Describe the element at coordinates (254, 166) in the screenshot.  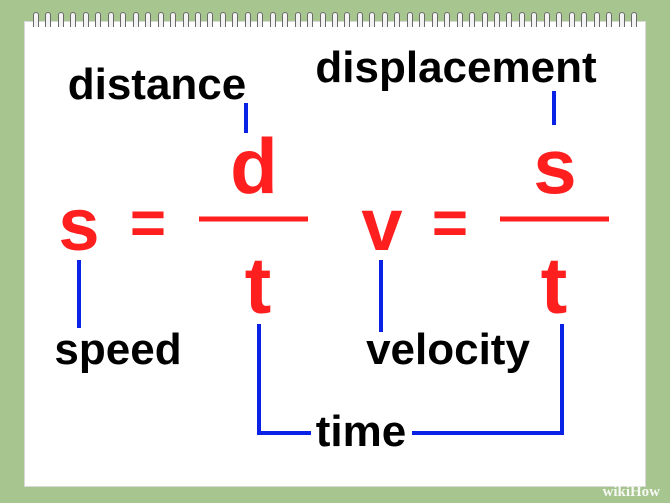
I see `distance-symbol: d` at that location.